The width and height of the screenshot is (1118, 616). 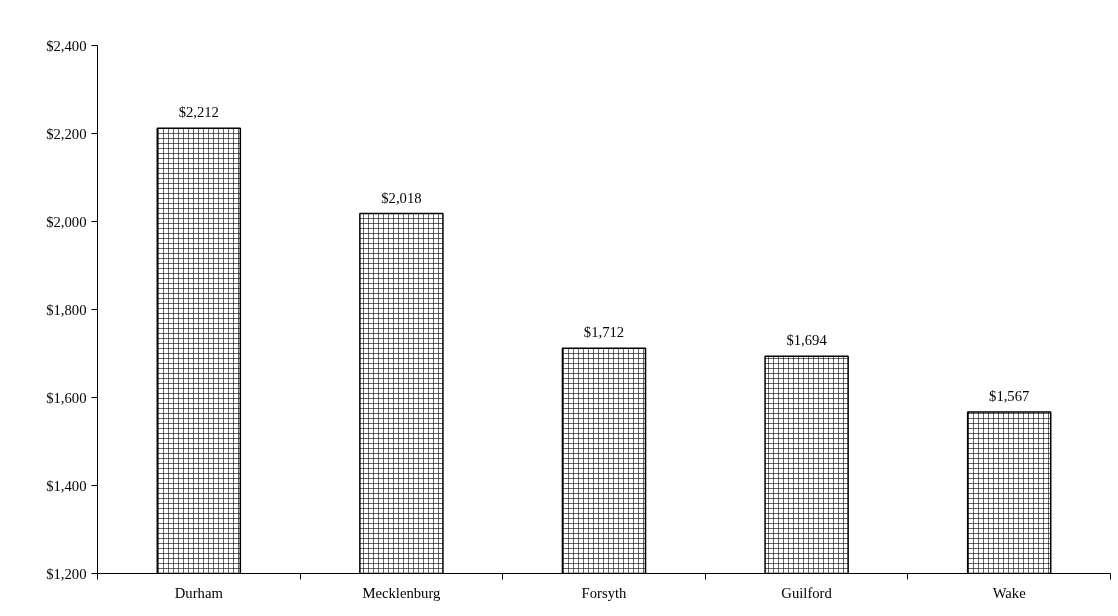 I want to click on x-tick-label: Forsyth, so click(x=604, y=592).